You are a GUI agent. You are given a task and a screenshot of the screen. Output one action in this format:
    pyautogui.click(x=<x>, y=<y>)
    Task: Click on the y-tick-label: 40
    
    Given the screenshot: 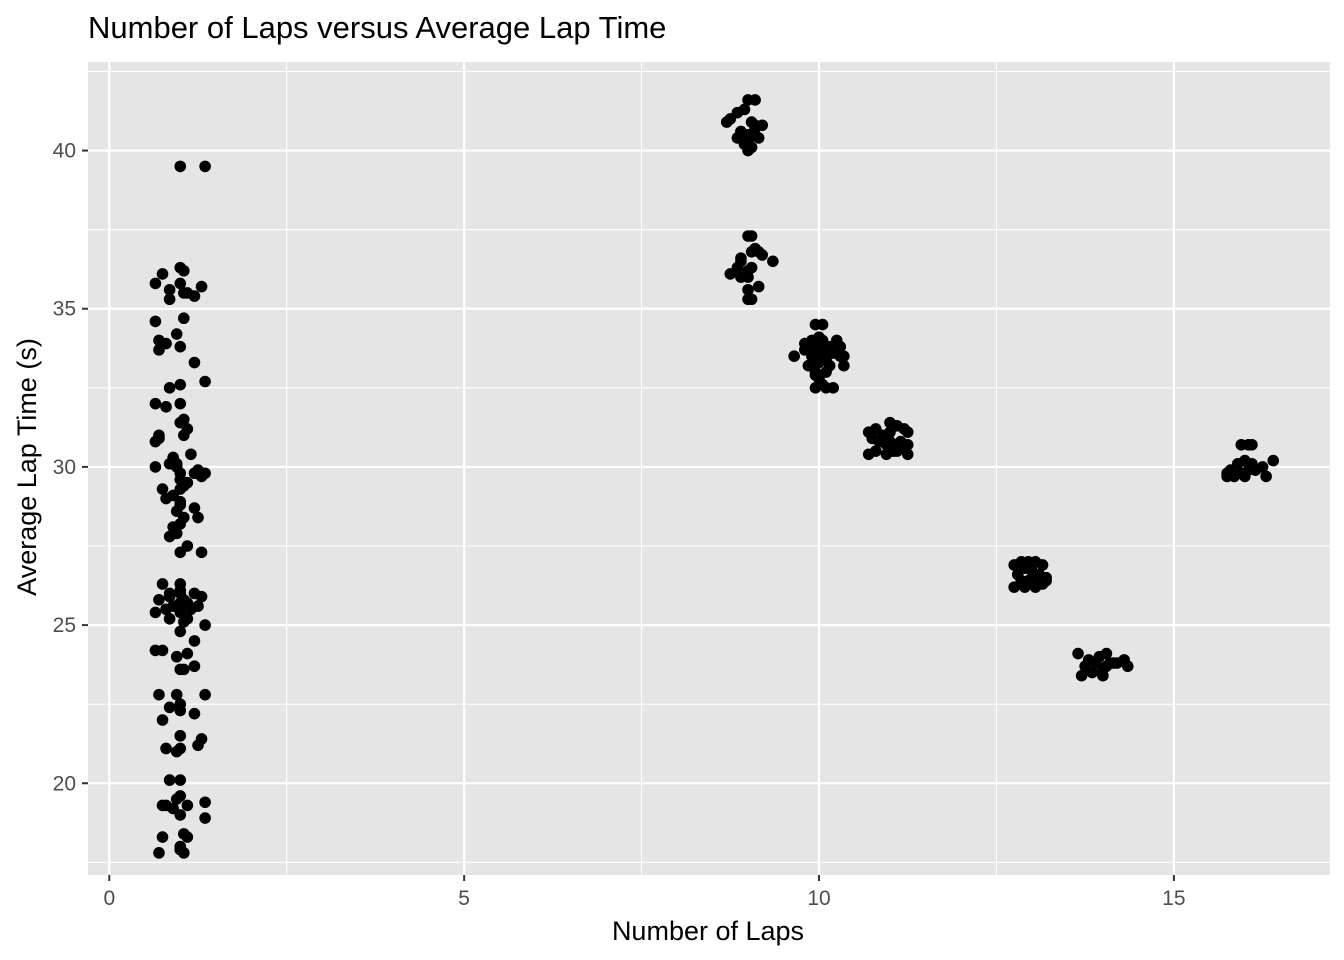 What is the action you would take?
    pyautogui.click(x=64, y=151)
    